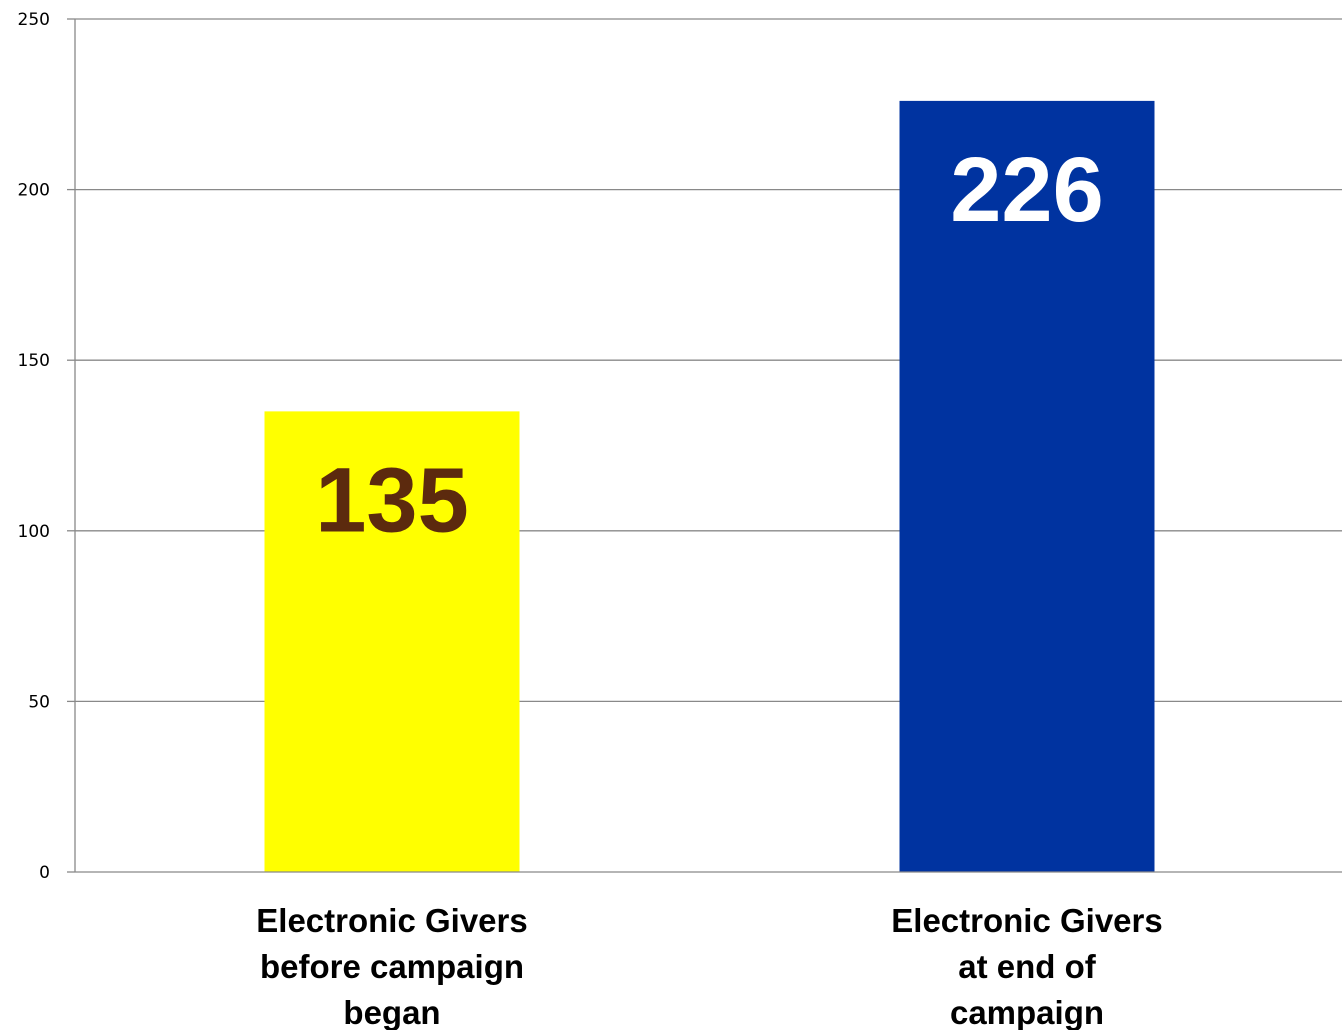 This screenshot has width=1342, height=1030. I want to click on y-tick-label: 150, so click(34, 361).